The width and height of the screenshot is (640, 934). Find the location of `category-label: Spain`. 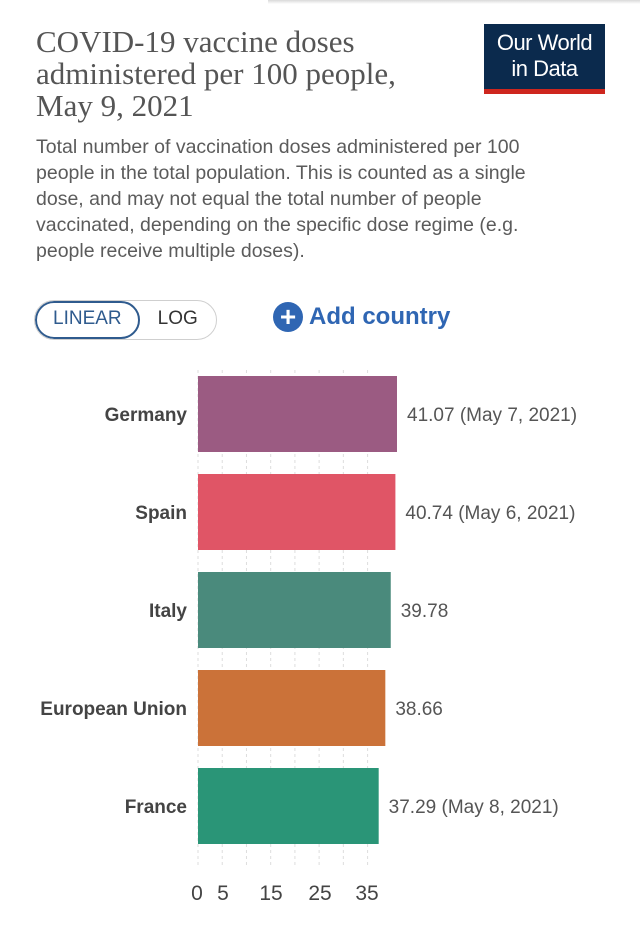

category-label: Spain is located at coordinates (161, 513).